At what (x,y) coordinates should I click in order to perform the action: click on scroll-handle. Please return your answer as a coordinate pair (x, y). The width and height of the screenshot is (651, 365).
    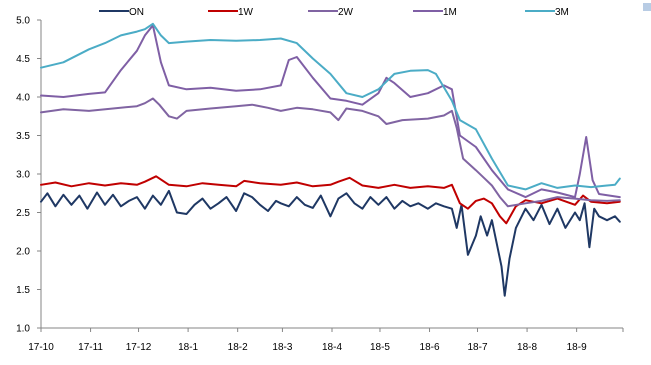
    Looking at the image, I should click on (647, 7).